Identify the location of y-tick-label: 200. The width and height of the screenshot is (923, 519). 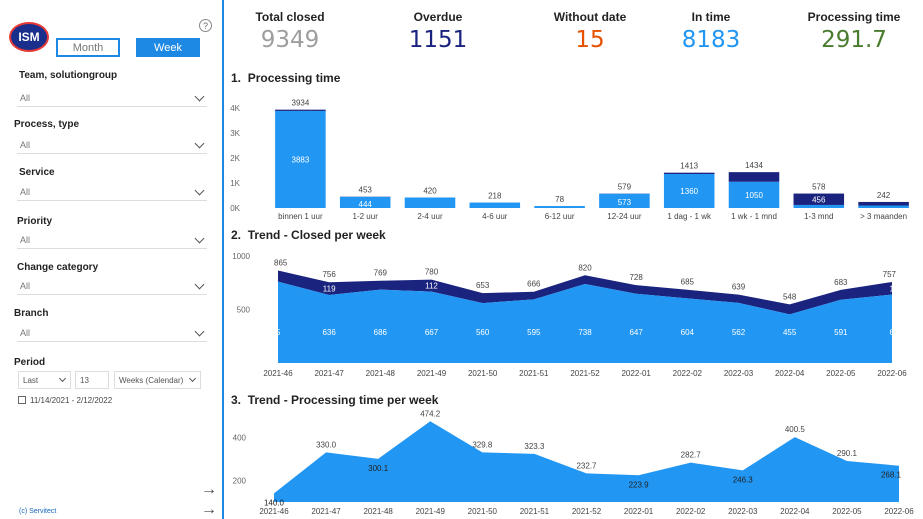
(240, 480).